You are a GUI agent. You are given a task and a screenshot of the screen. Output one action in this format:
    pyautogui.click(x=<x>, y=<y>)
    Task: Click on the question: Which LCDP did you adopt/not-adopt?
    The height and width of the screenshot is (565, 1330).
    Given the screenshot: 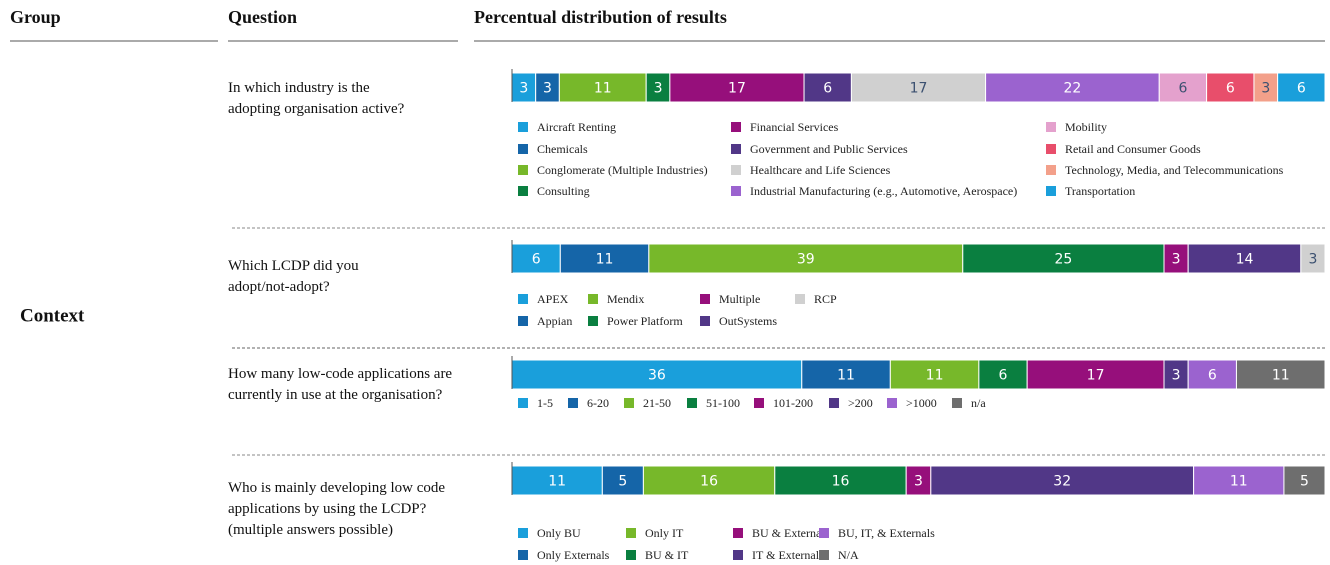 What is the action you would take?
    pyautogui.click(x=293, y=276)
    